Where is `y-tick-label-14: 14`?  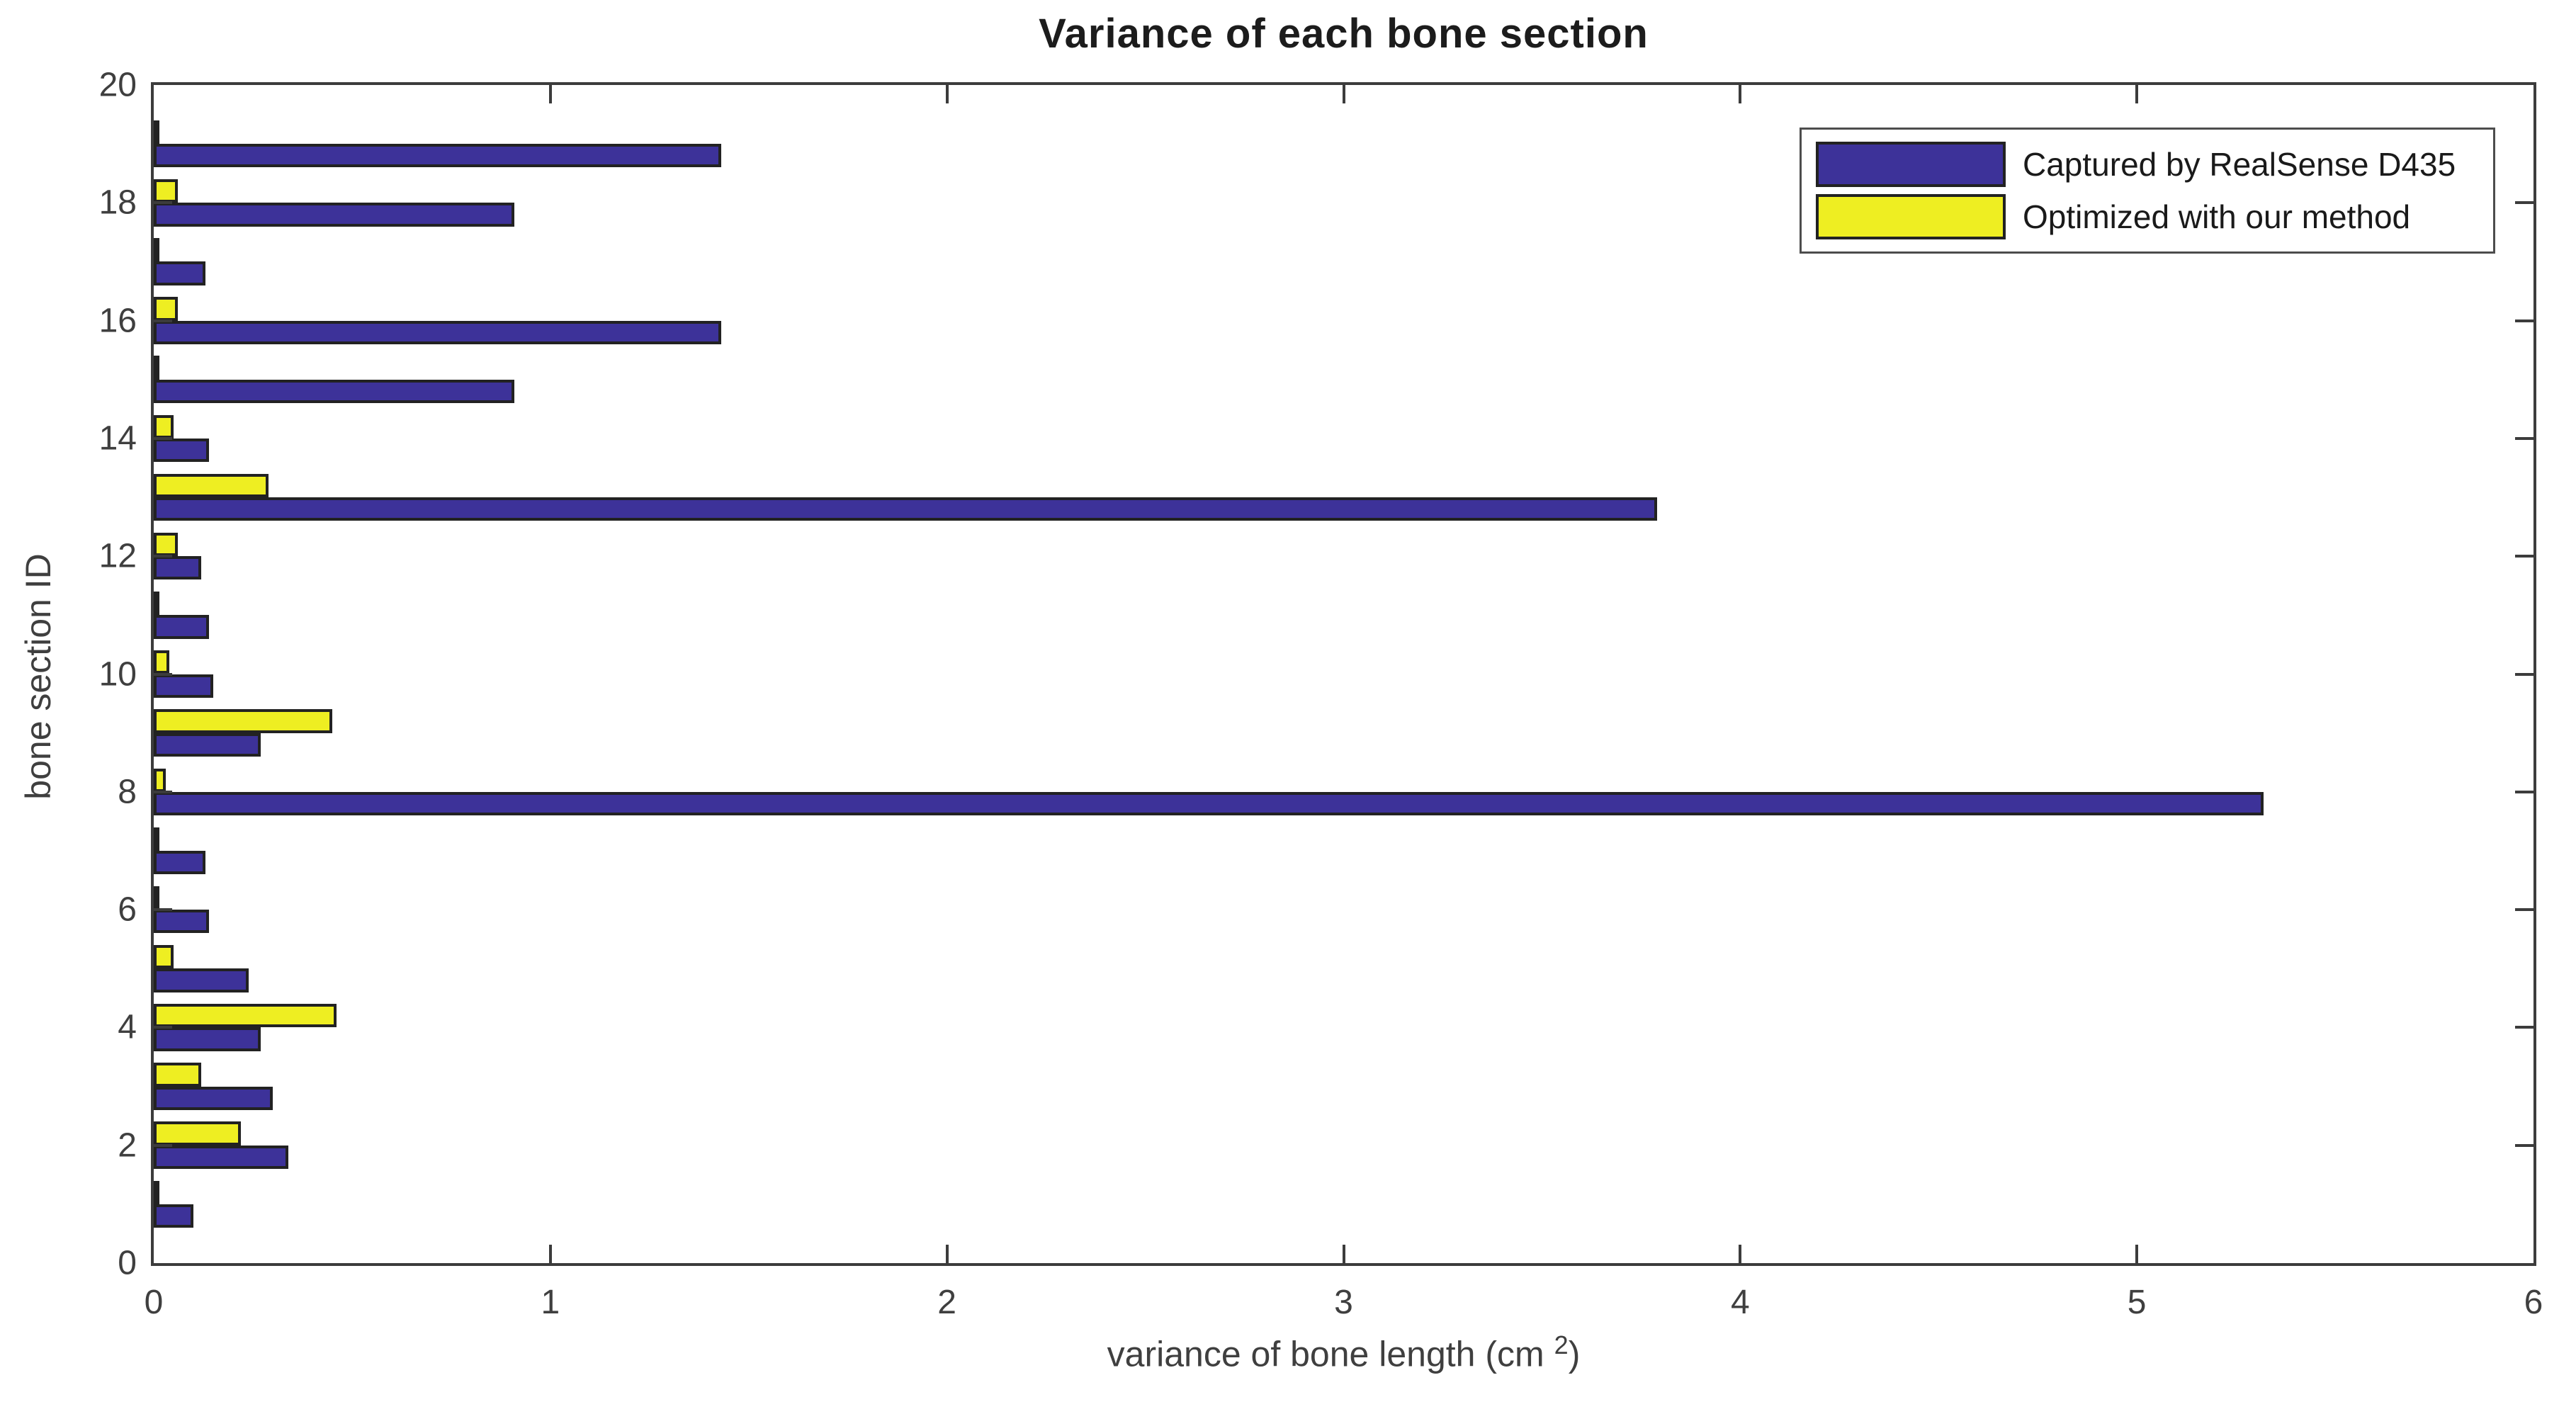 y-tick-label-14: 14 is located at coordinates (118, 438).